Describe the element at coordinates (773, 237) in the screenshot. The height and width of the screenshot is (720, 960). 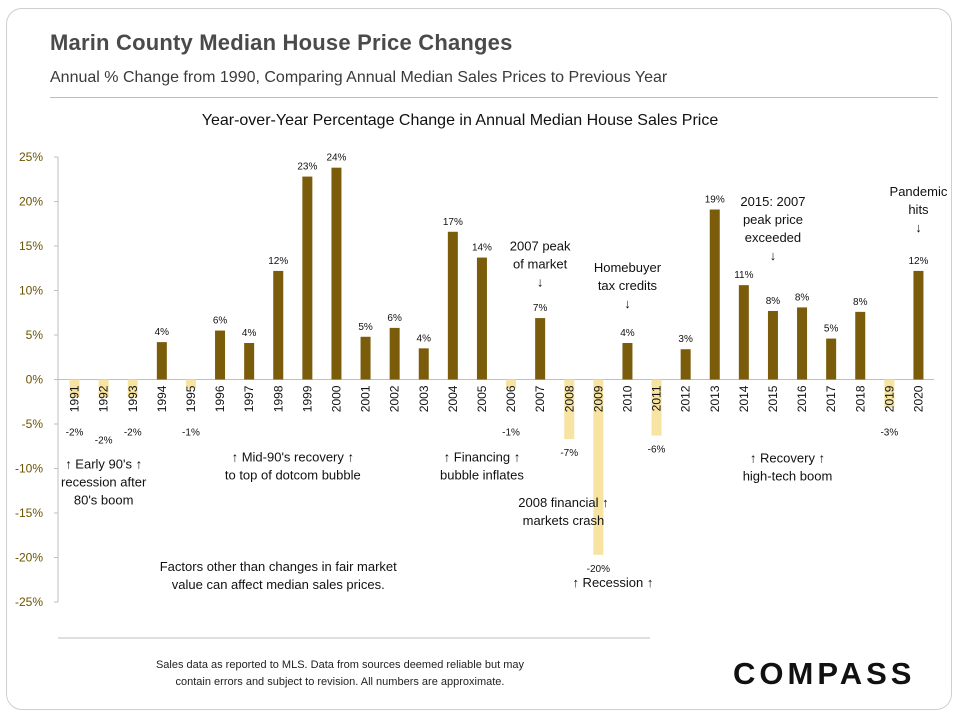
I see `annotation-a9: exceeded` at that location.